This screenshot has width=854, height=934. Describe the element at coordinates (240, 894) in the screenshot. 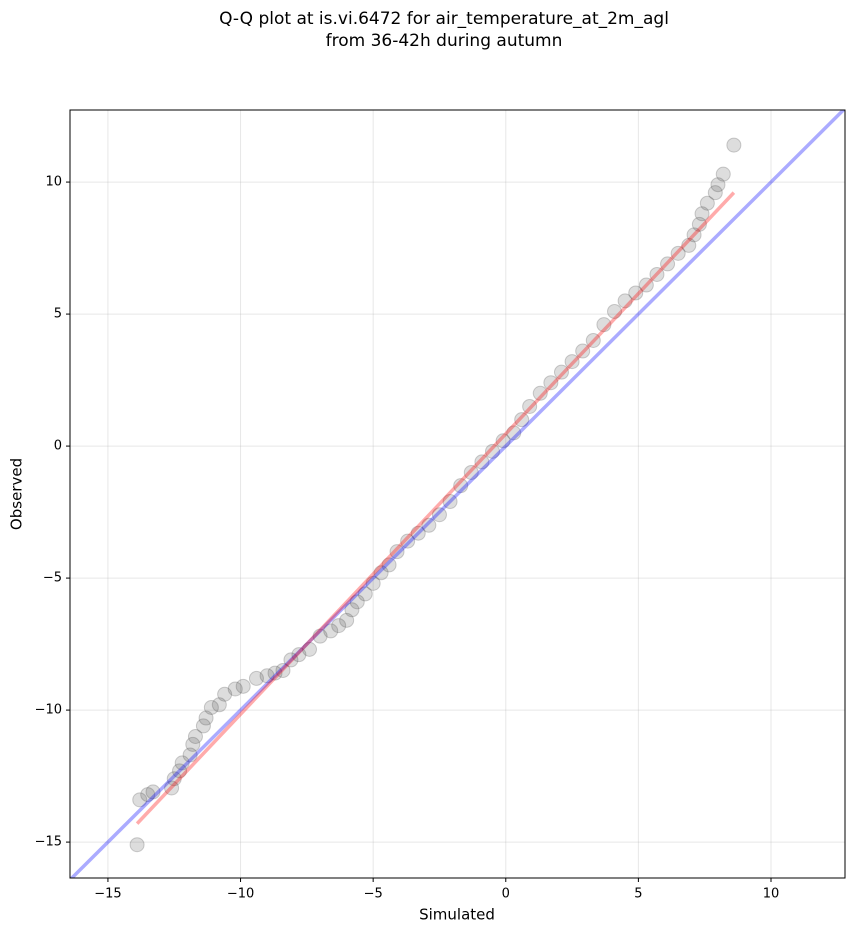

I see `x-tick-label: −10` at that location.